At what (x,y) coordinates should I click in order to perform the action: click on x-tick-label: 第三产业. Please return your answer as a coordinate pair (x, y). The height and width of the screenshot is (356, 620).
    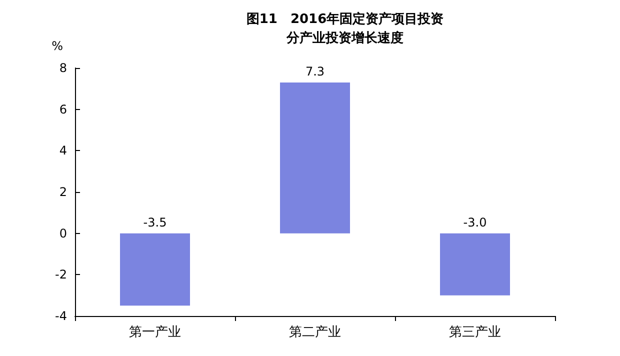
    Looking at the image, I should click on (475, 332).